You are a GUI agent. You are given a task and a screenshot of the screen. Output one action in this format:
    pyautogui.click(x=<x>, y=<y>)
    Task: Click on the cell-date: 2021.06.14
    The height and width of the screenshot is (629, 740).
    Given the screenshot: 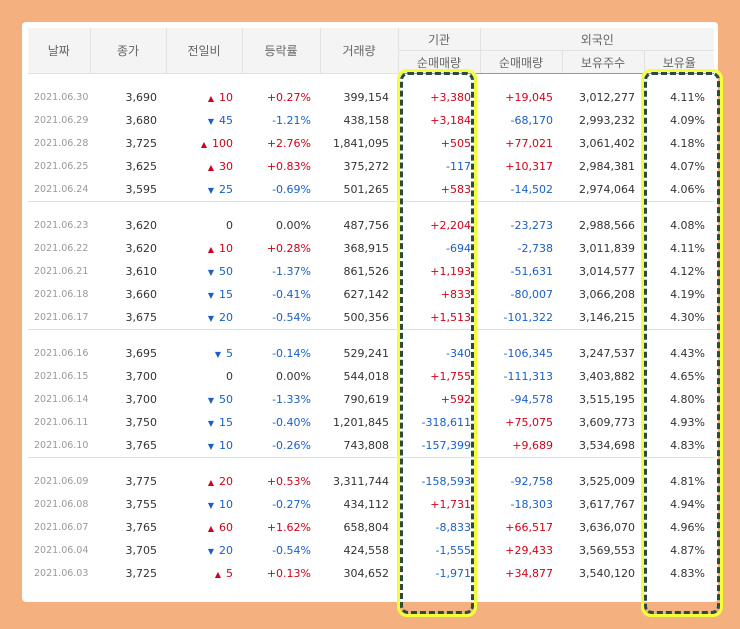 What is the action you would take?
    pyautogui.click(x=61, y=399)
    